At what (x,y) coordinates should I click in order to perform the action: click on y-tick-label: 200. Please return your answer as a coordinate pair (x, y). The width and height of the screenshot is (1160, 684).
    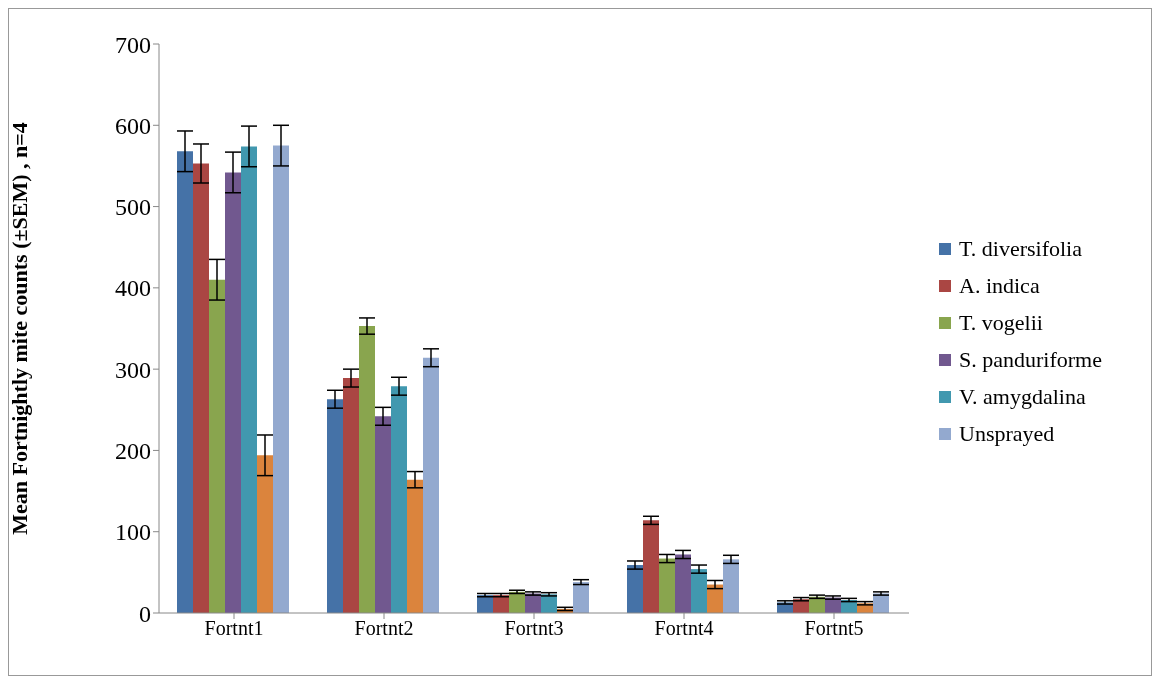
    Looking at the image, I should click on (133, 450).